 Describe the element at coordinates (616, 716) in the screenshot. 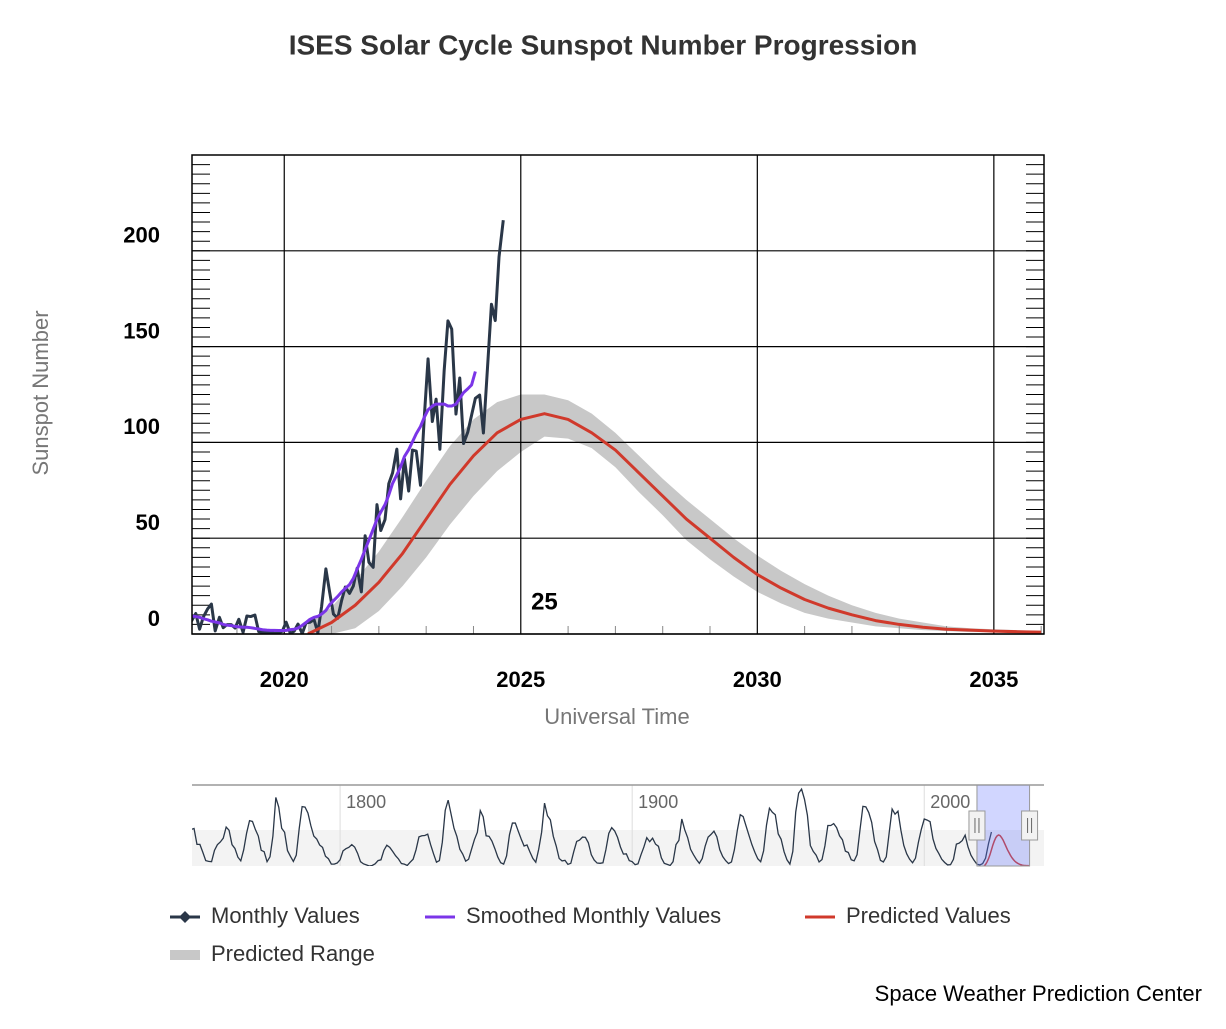

I see `x-axis-label: Universal Time` at that location.